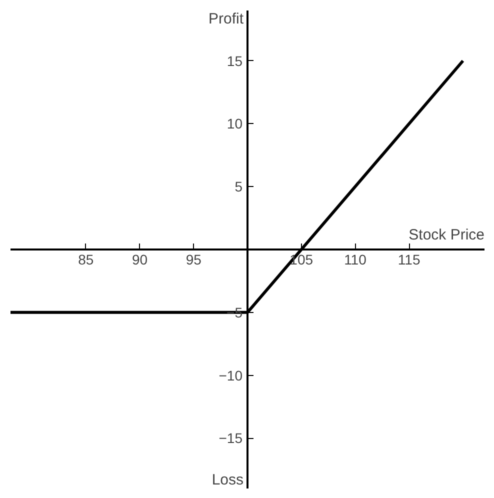 The image size is (494, 498). Describe the element at coordinates (234, 60) in the screenshot. I see `y-tick-label: 15` at that location.